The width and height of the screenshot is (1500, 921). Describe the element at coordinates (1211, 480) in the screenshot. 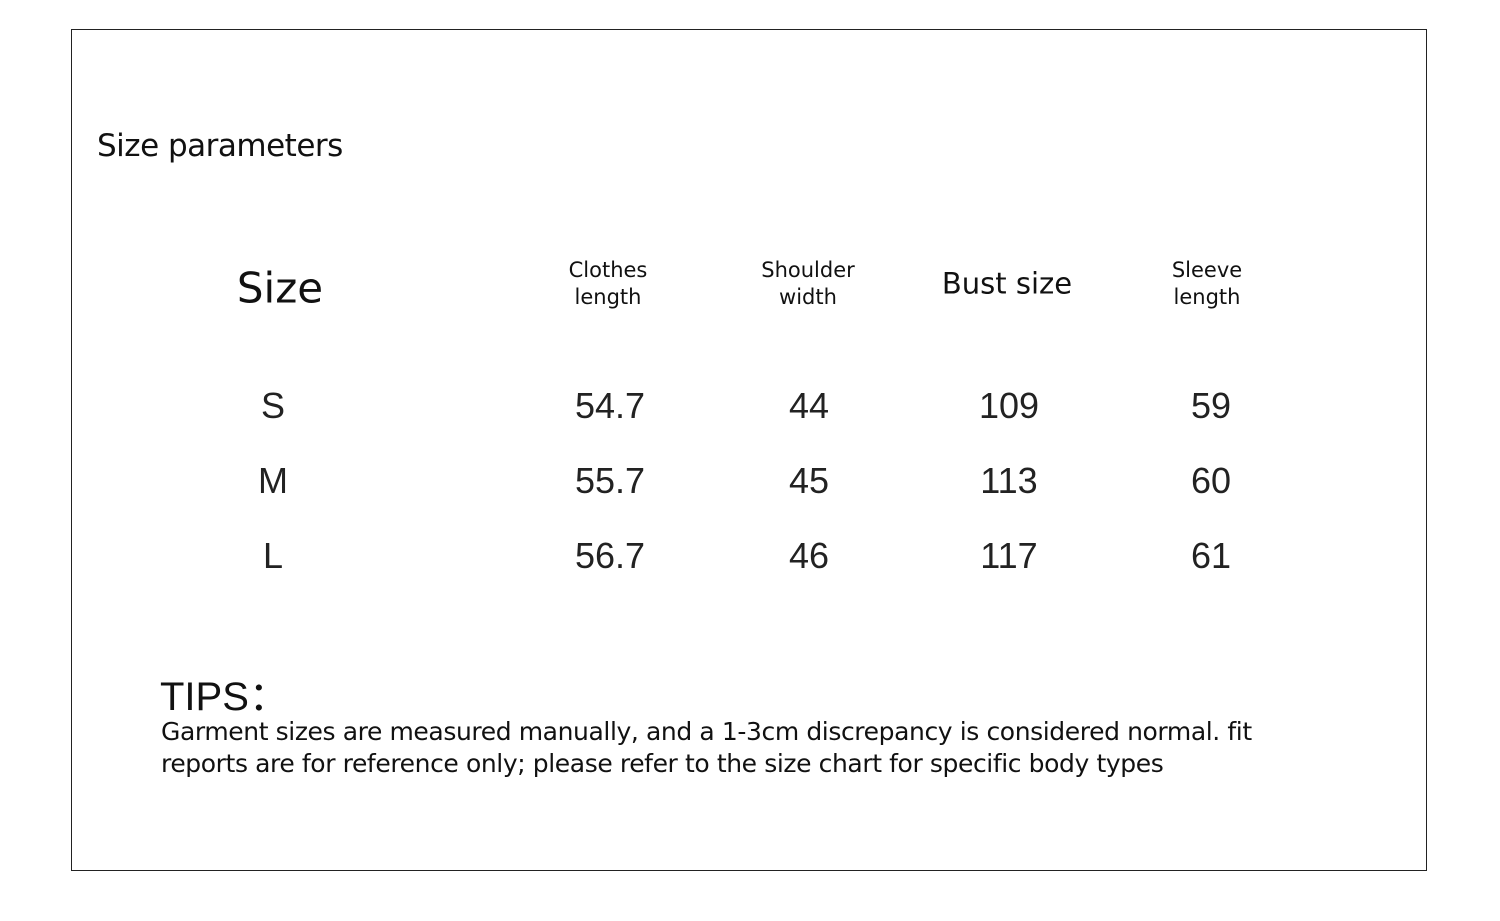

I see `table-cell: 60` at that location.